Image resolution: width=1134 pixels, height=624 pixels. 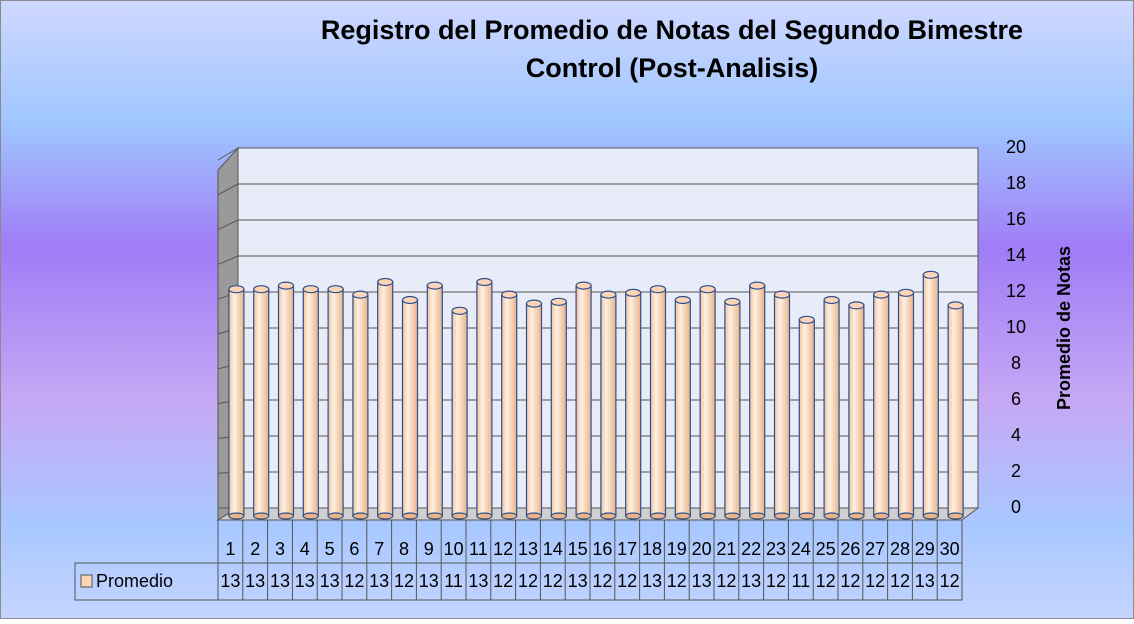 What do you see at coordinates (553, 549) in the screenshot?
I see `x-tick-label: 14` at bounding box center [553, 549].